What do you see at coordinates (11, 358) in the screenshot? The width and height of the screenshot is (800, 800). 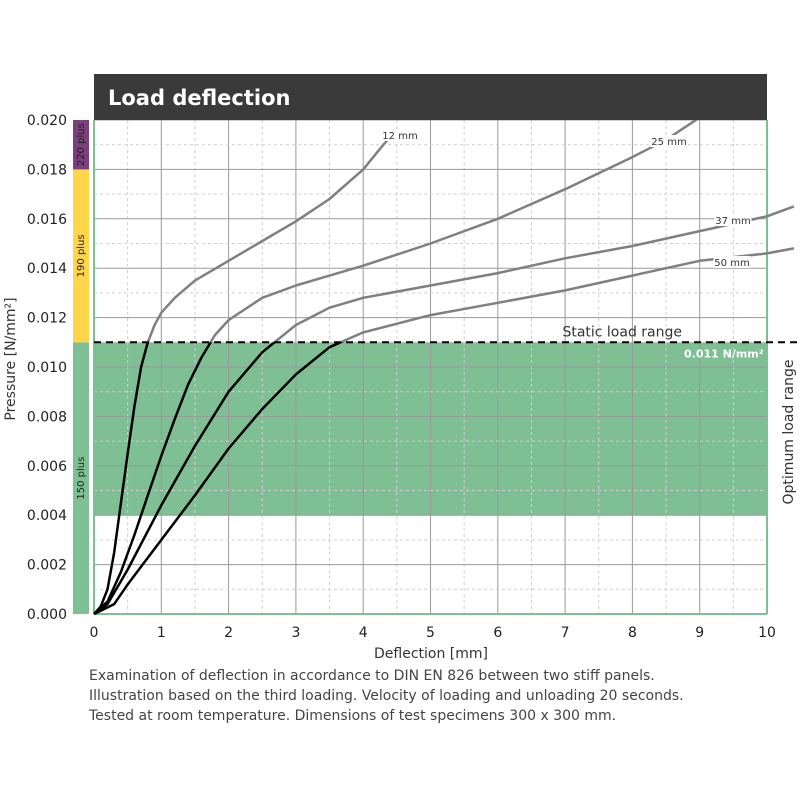 I see `y-axis-label: Pressure [N/mm²]` at bounding box center [11, 358].